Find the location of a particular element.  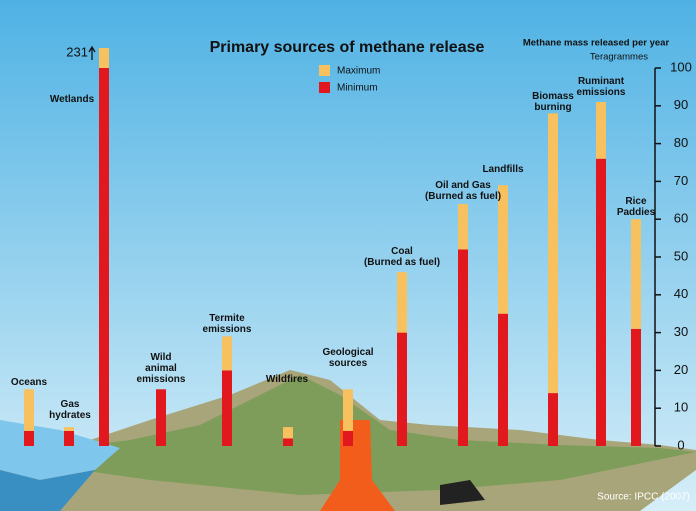

y-tick-label: 30 is located at coordinates (681, 331).